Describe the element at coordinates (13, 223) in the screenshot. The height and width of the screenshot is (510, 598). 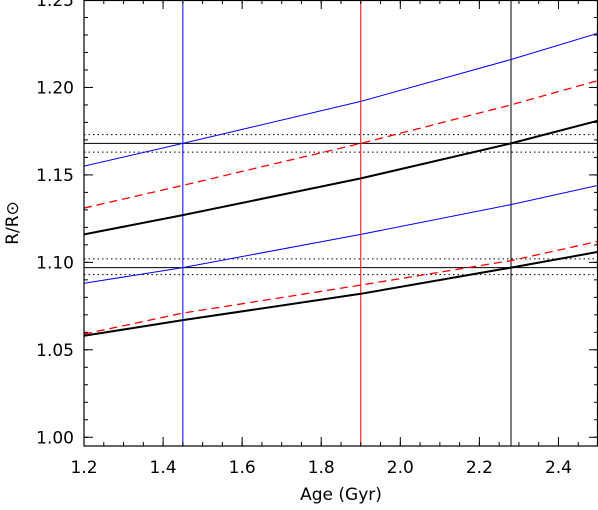
I see `y-axis-title: R/R⊙` at that location.